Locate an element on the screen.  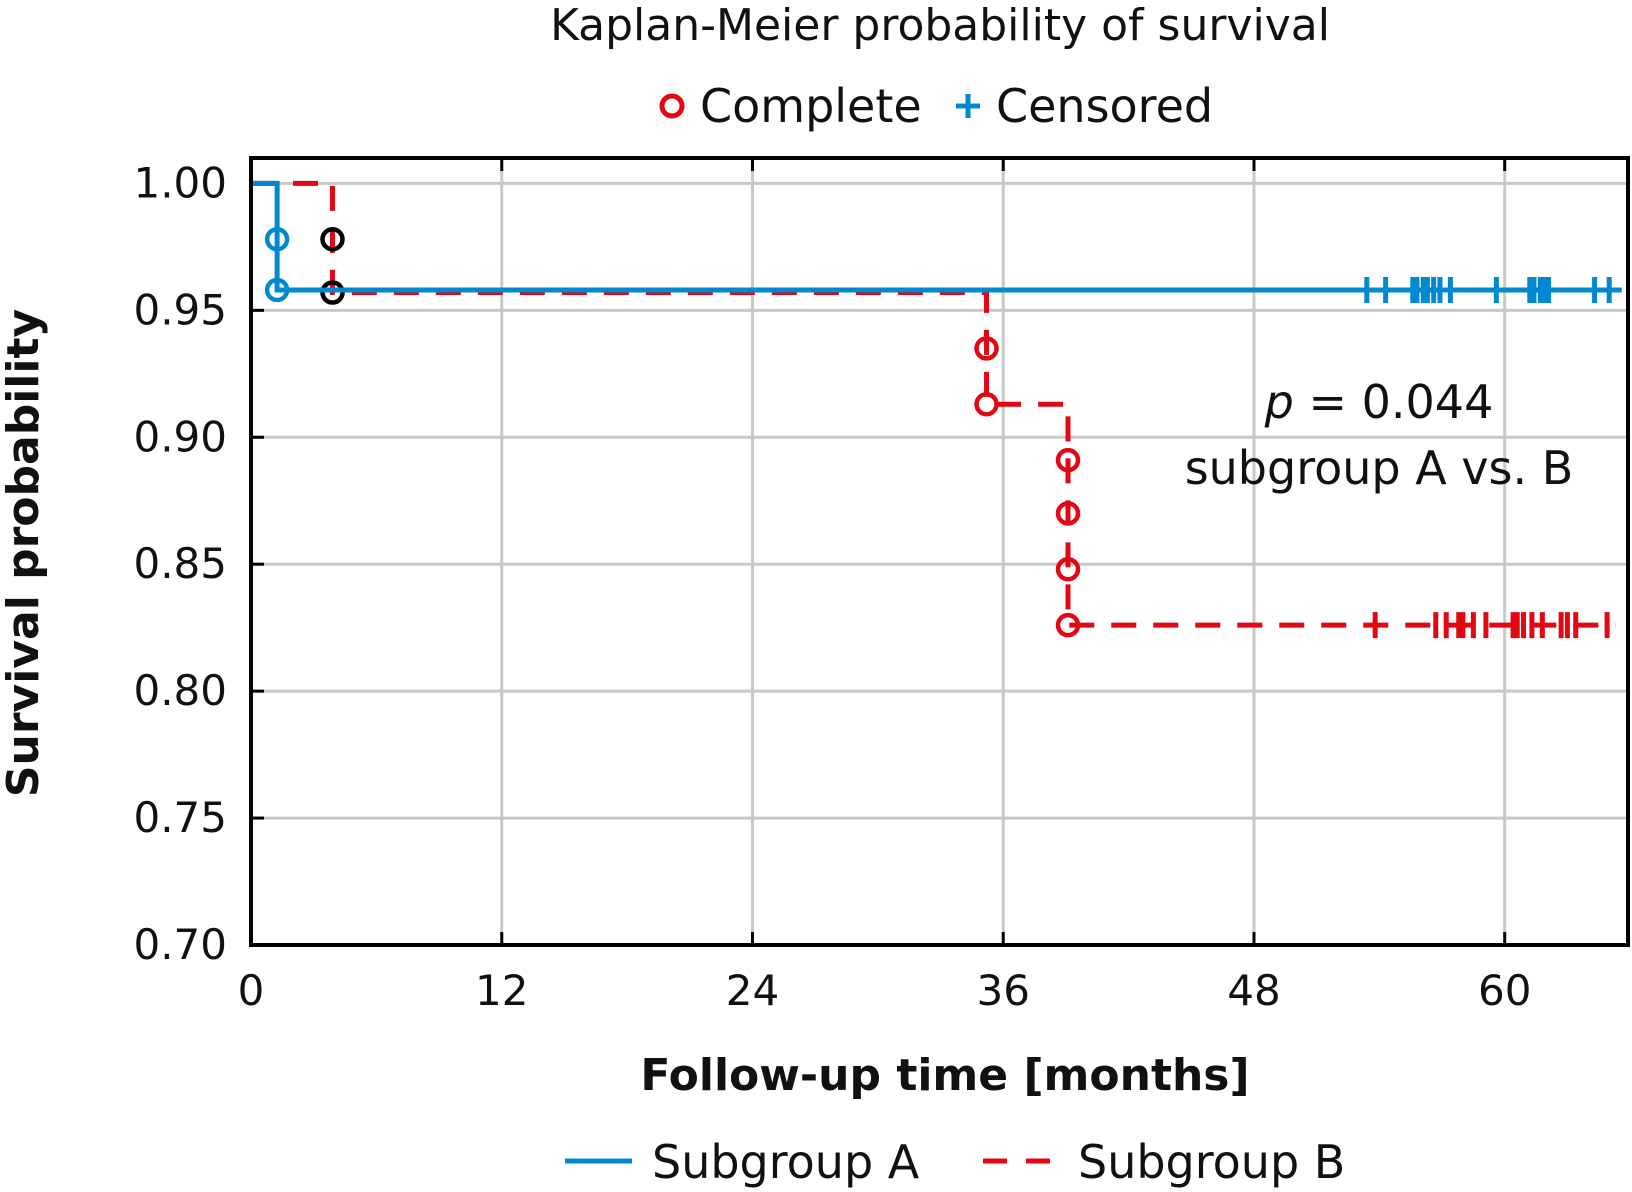
x-tick-label: 12 is located at coordinates (501, 990).